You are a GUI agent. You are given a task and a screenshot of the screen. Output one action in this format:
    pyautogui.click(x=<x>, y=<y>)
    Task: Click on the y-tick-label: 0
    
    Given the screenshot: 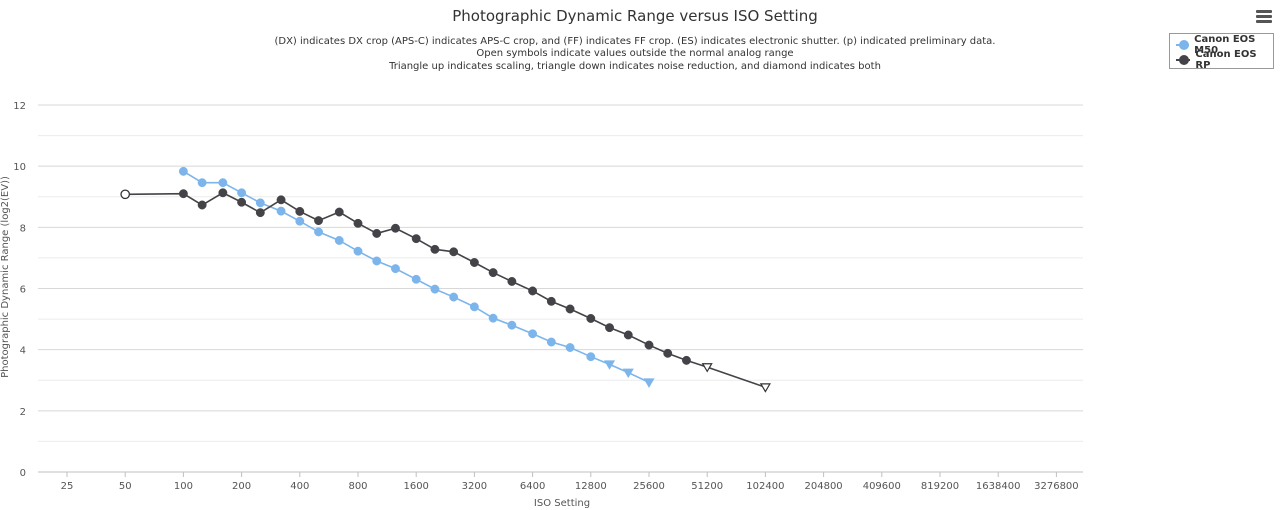 What is the action you would take?
    pyautogui.click(x=23, y=473)
    